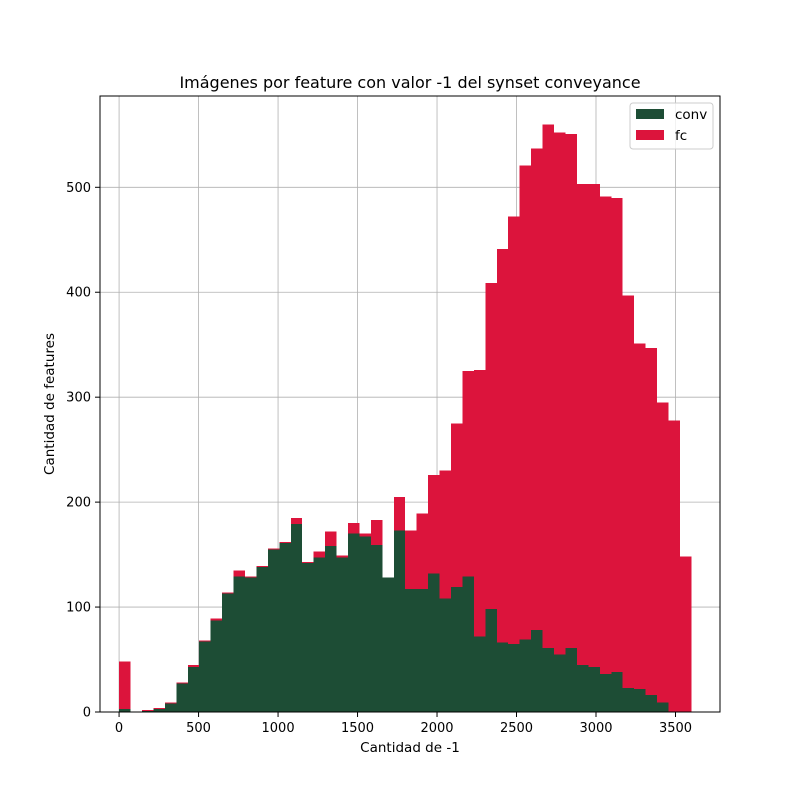 Image resolution: width=800 pixels, height=804 pixels. Describe the element at coordinates (278, 728) in the screenshot. I see `x-tick-label: 1000` at that location.